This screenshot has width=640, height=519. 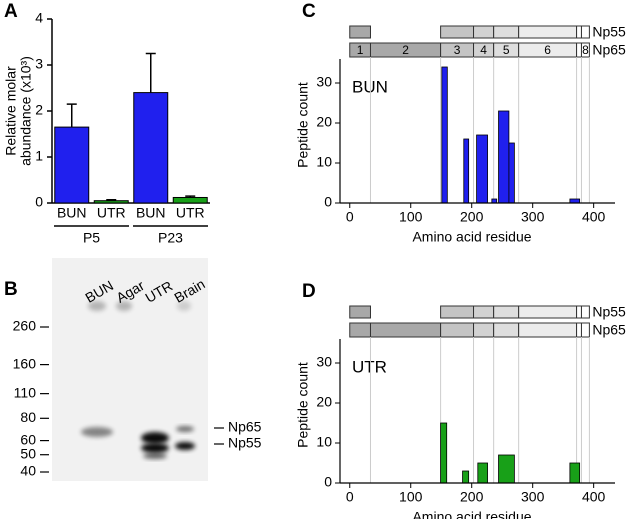 What do you see at coordinates (25, 326) in the screenshot?
I see `marker-label: 260` at bounding box center [25, 326].